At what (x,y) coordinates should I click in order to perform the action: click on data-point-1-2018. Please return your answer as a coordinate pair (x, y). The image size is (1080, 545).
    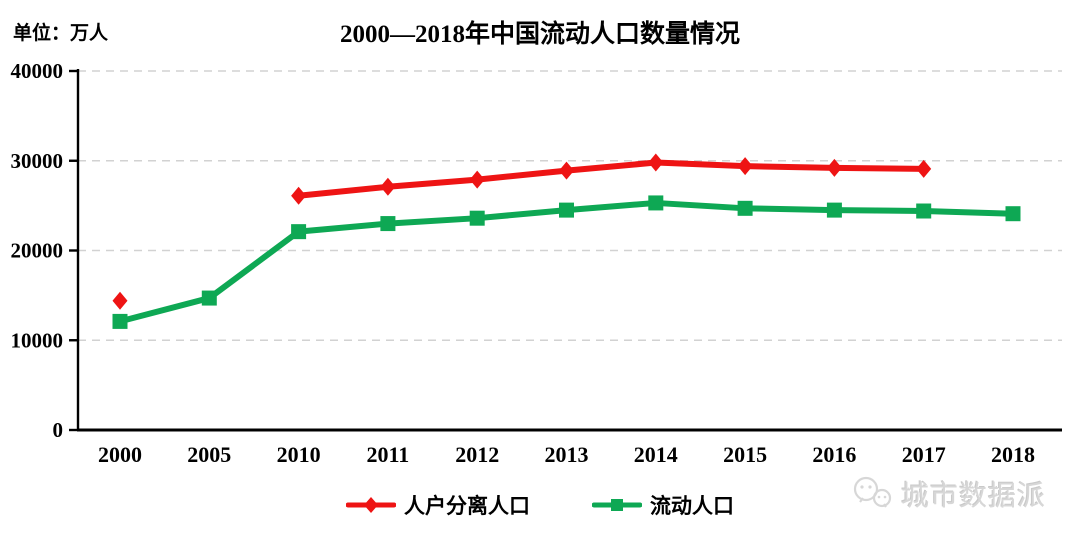
    Looking at the image, I should click on (1013, 214).